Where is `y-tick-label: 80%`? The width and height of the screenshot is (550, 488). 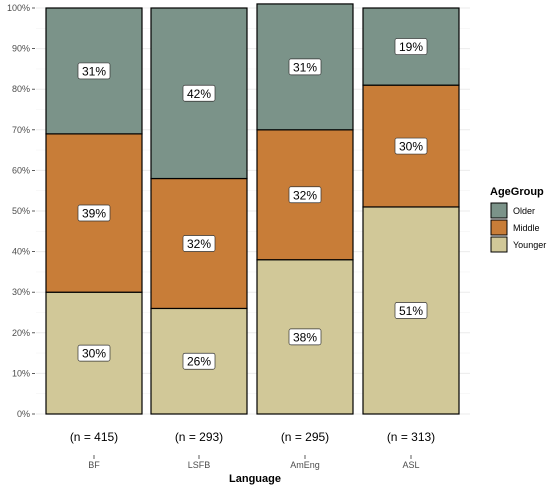 y-tick-label: 80% is located at coordinates (21, 89).